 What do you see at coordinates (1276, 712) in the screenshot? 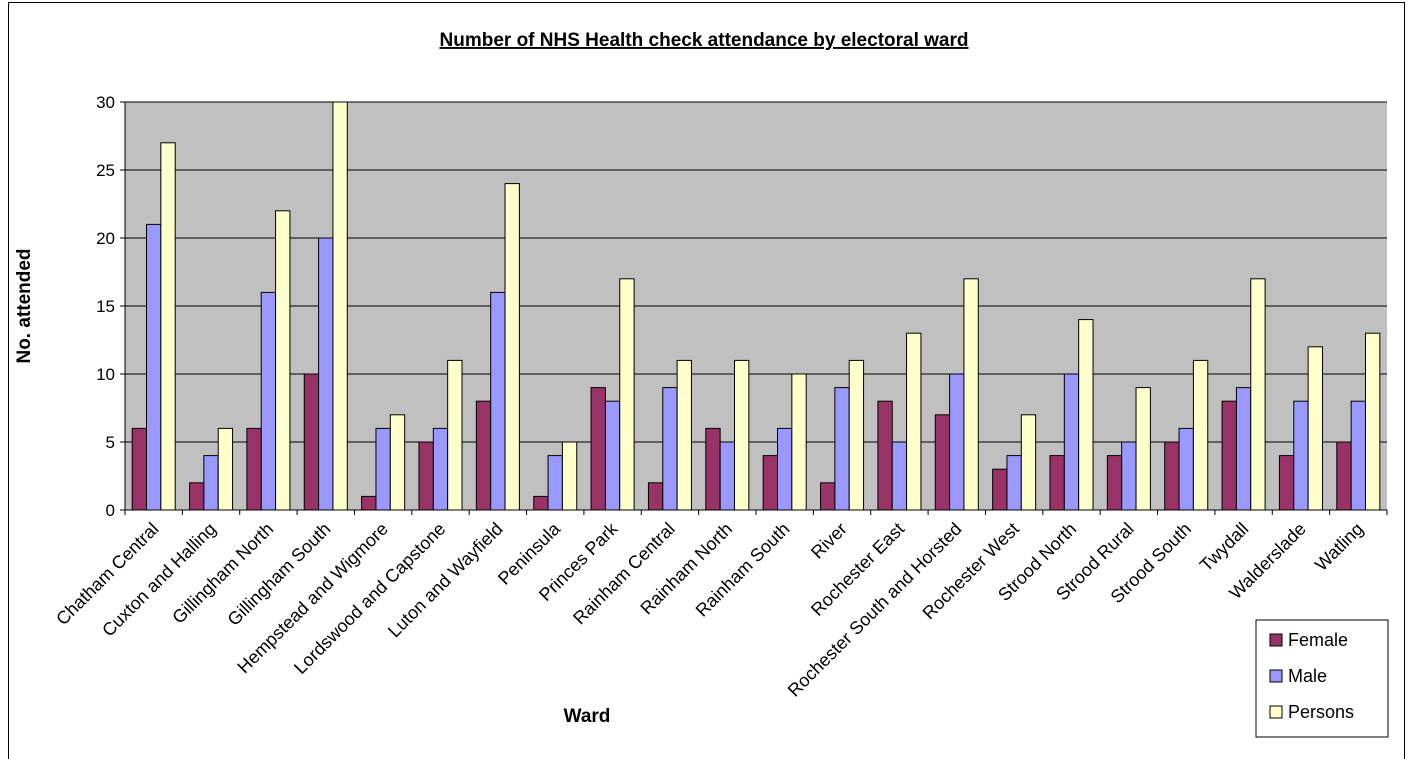
I see `legend-swatch-persons` at bounding box center [1276, 712].